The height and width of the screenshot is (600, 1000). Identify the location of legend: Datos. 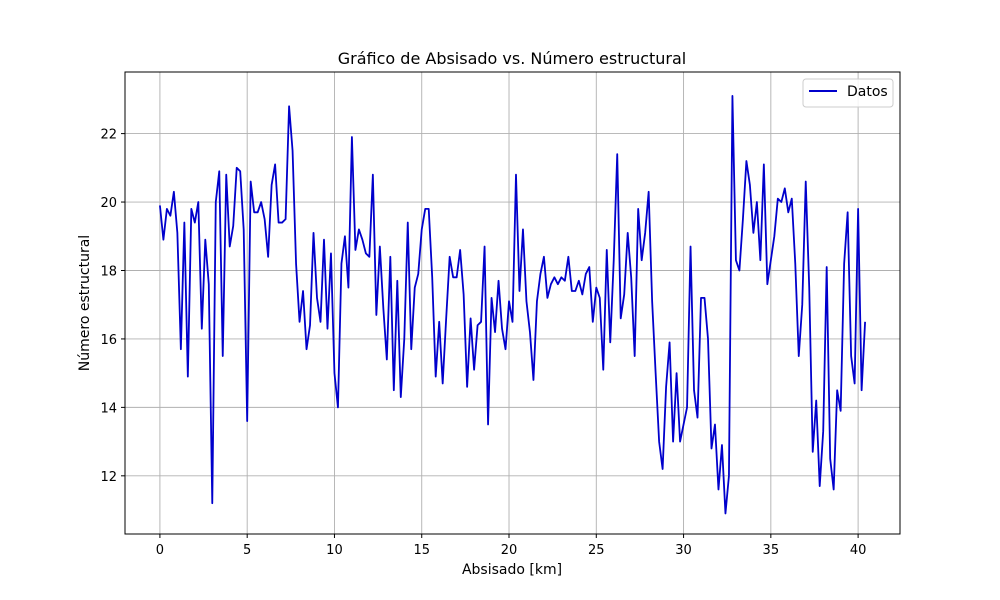
(848, 93).